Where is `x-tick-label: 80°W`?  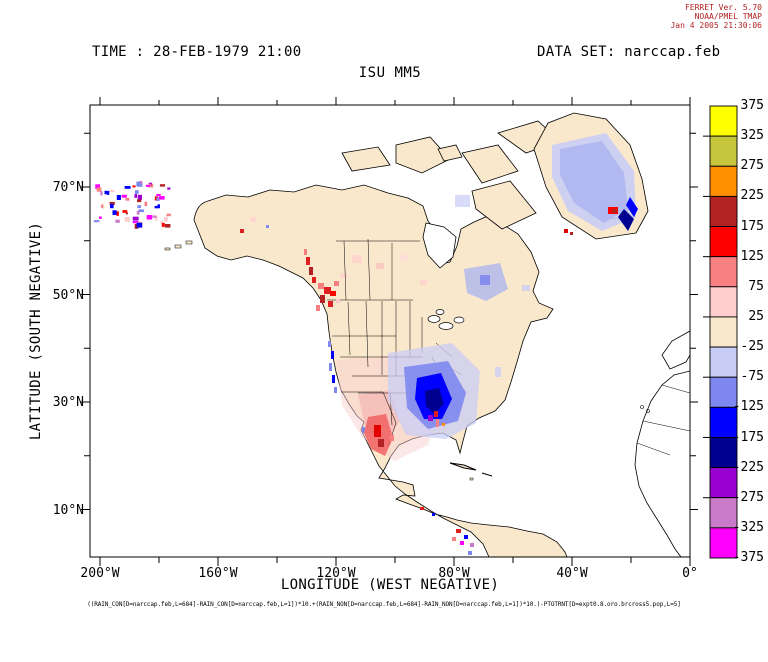
x-tick-label: 80°W is located at coordinates (454, 573).